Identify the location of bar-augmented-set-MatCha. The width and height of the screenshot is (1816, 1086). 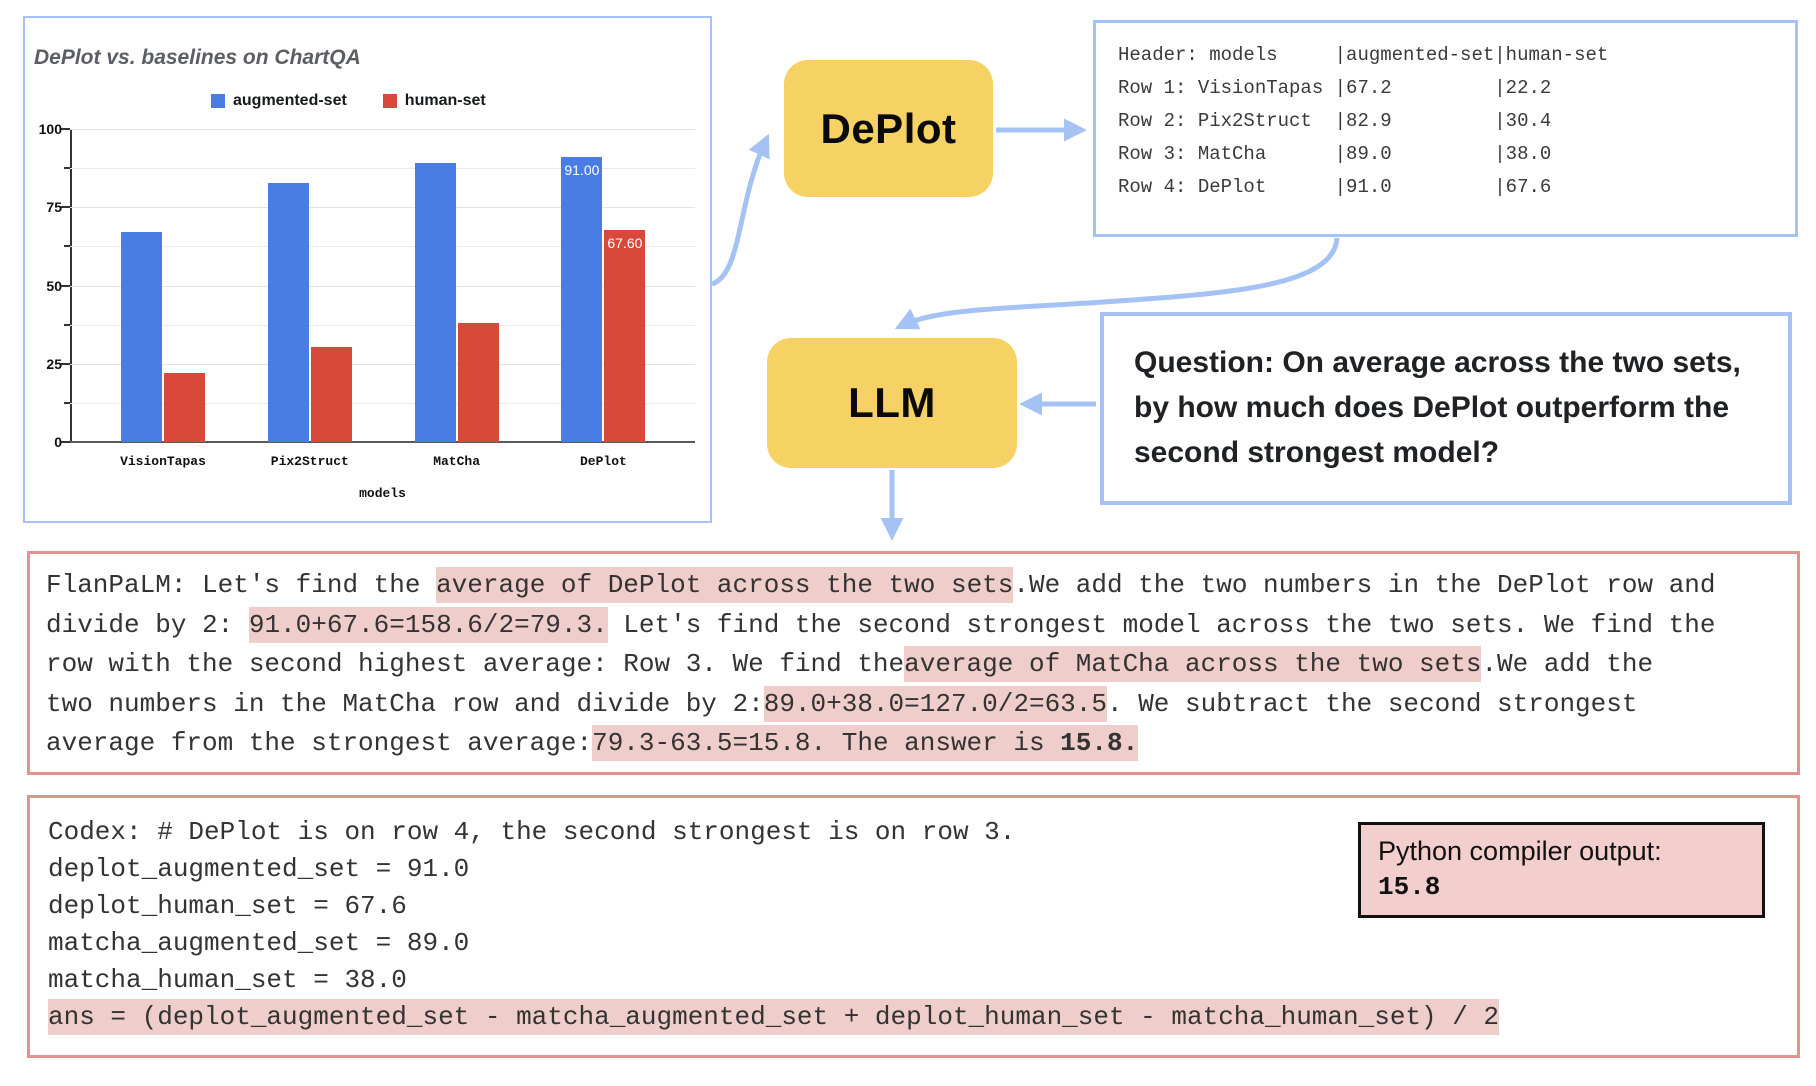
(435, 302).